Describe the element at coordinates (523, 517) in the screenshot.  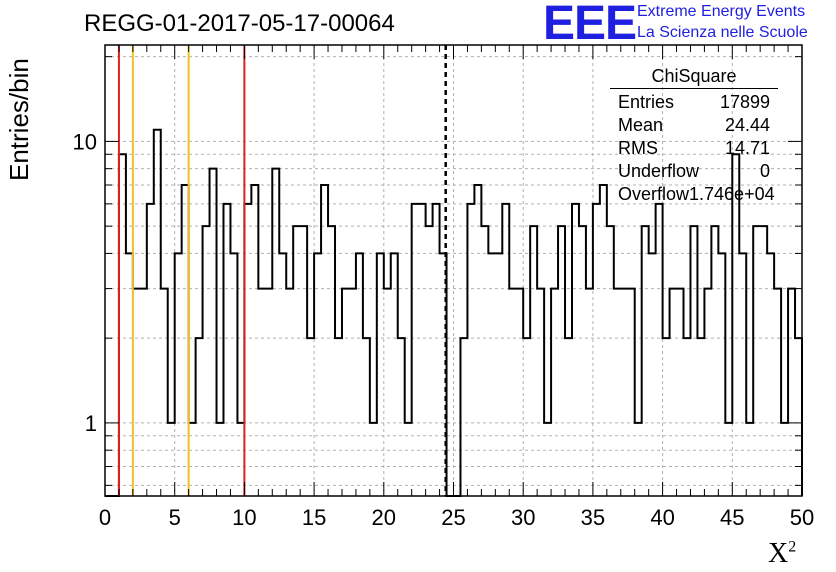
I see `x-tick-label: 30` at that location.